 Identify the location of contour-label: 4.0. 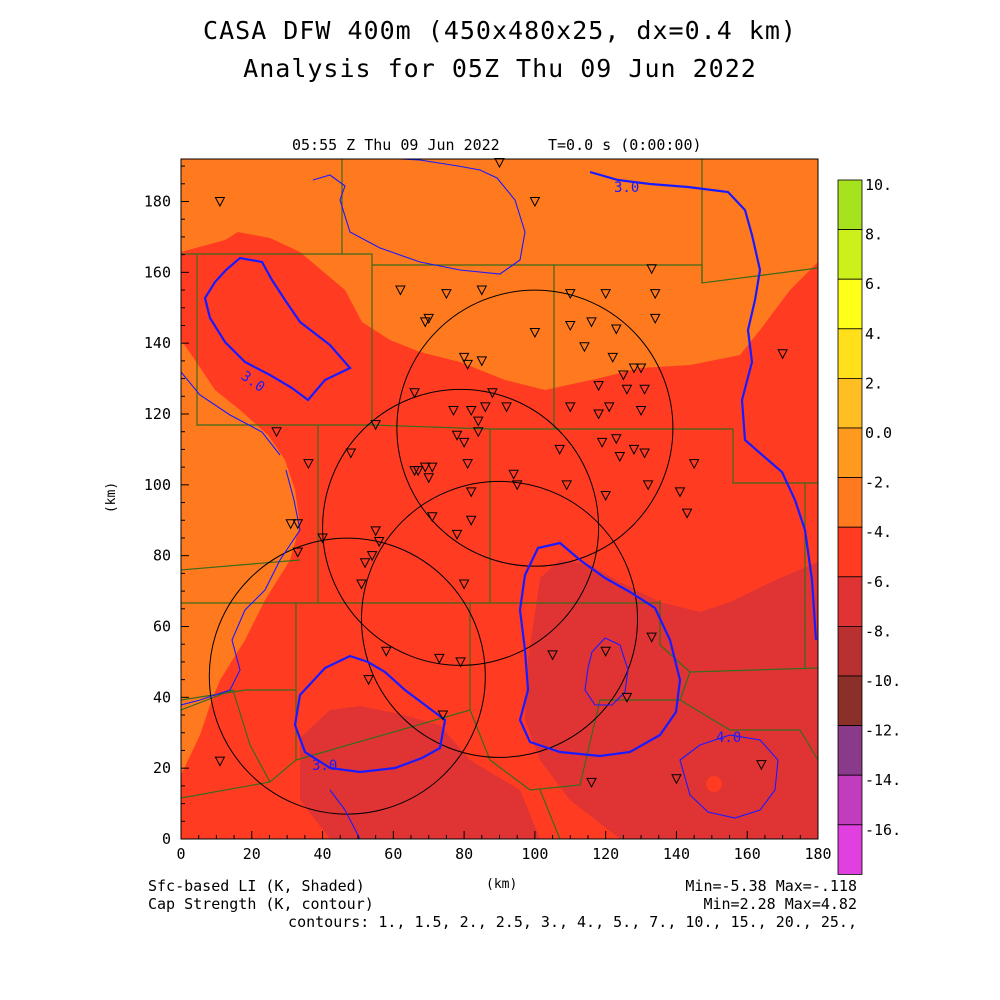
(728, 738).